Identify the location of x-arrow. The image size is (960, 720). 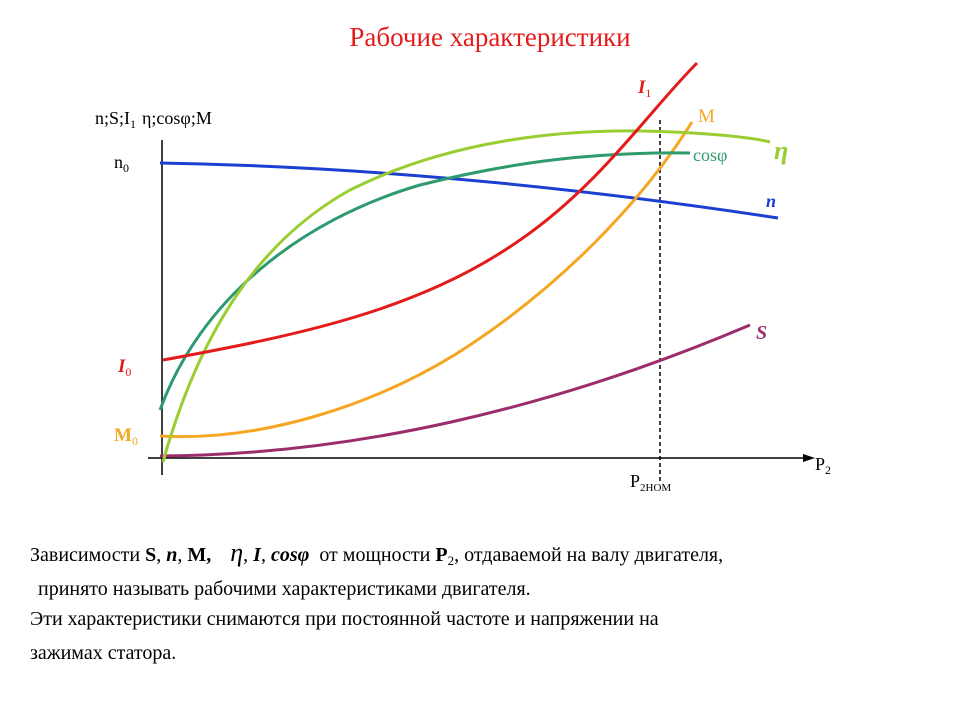
(809, 458).